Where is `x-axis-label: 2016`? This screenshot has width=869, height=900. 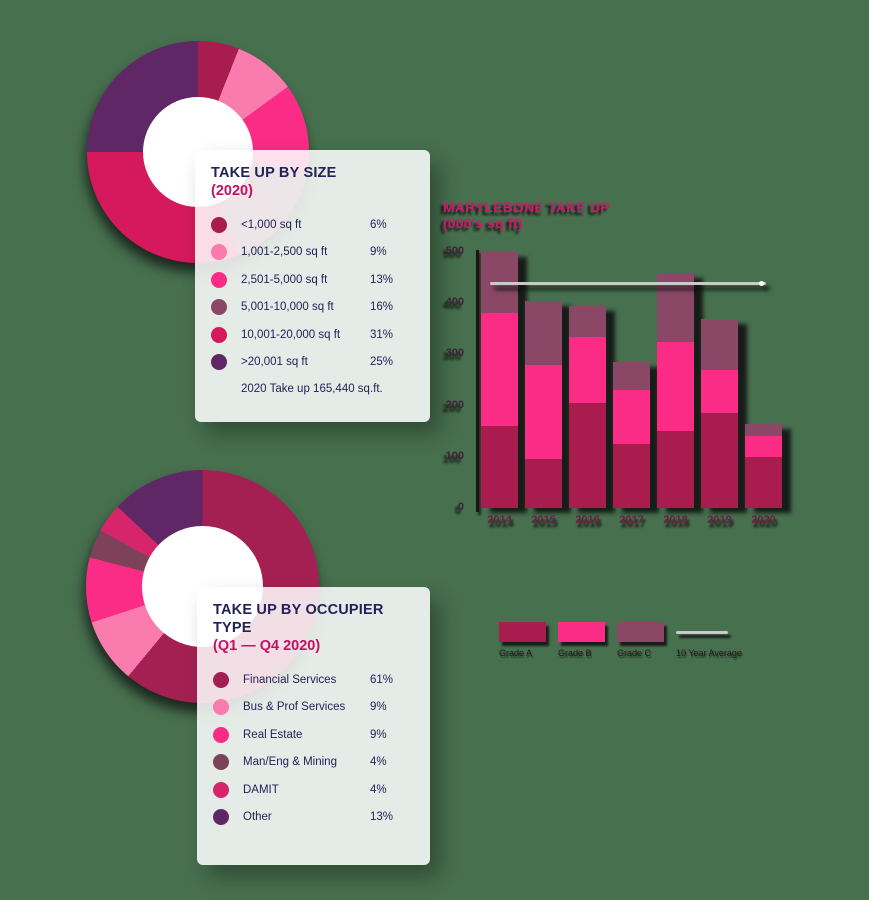
x-axis-label: 2016 is located at coordinates (587, 520).